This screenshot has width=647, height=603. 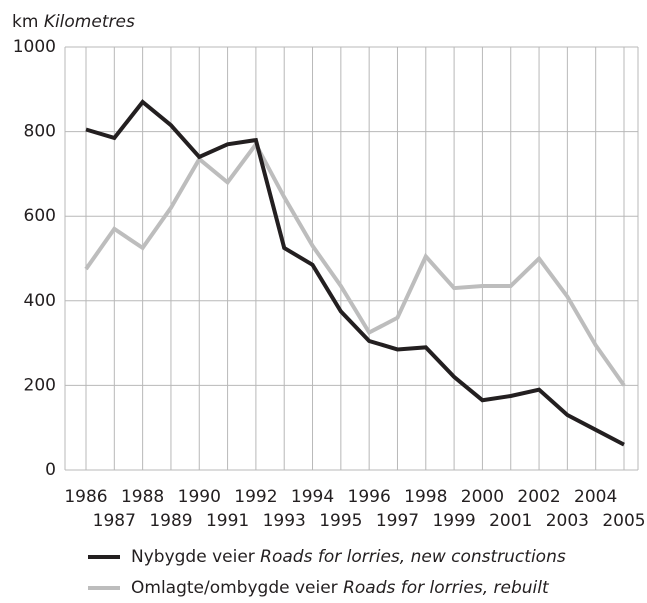 I want to click on y-tick-label: 0, so click(x=50, y=470).